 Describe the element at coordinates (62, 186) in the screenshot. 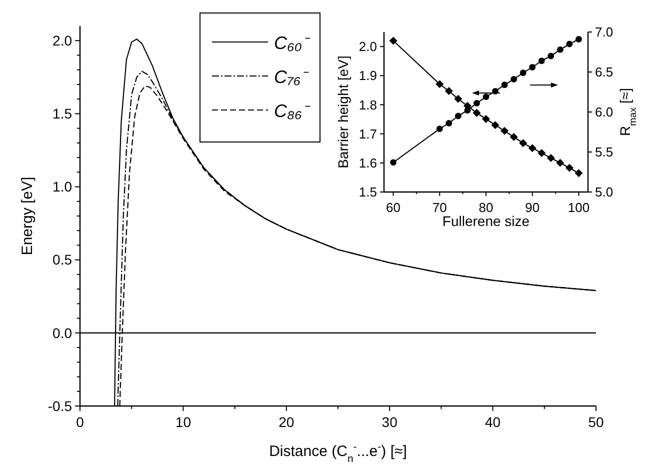

I see `y-tick-label: 1.0` at that location.